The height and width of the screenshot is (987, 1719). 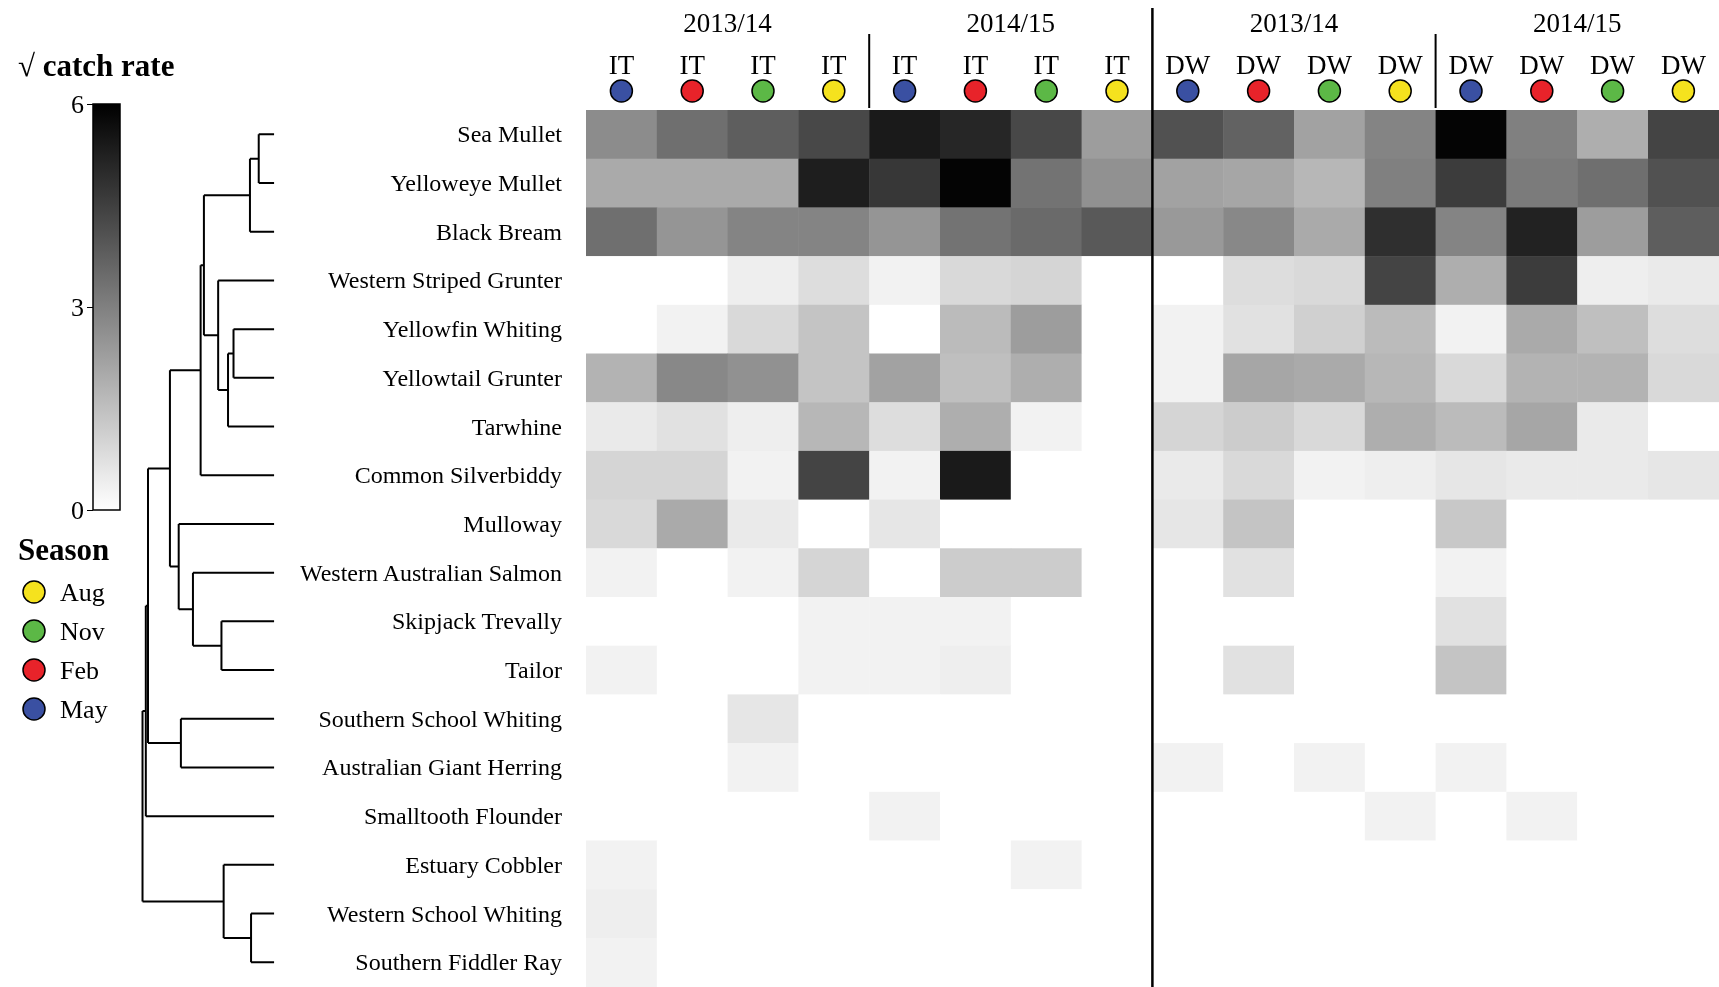 What do you see at coordinates (463, 816) in the screenshot?
I see `y-tick-label: Smalltooth Flounder` at bounding box center [463, 816].